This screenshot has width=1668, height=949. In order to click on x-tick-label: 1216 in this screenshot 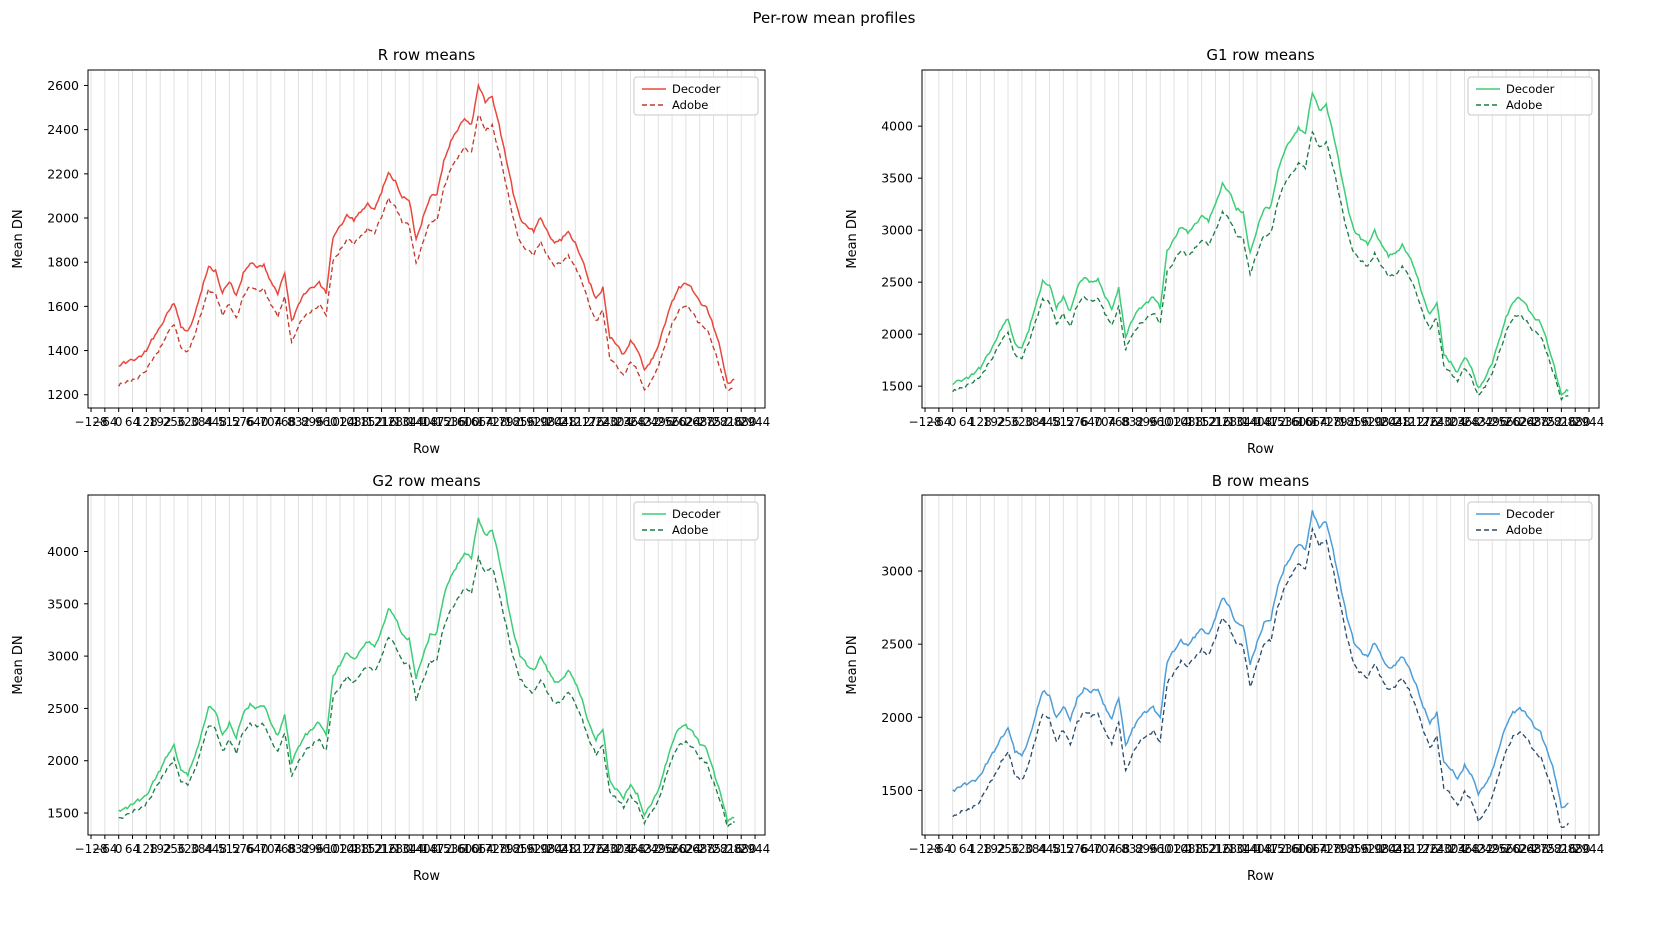, I will do `click(1215, 422)`.